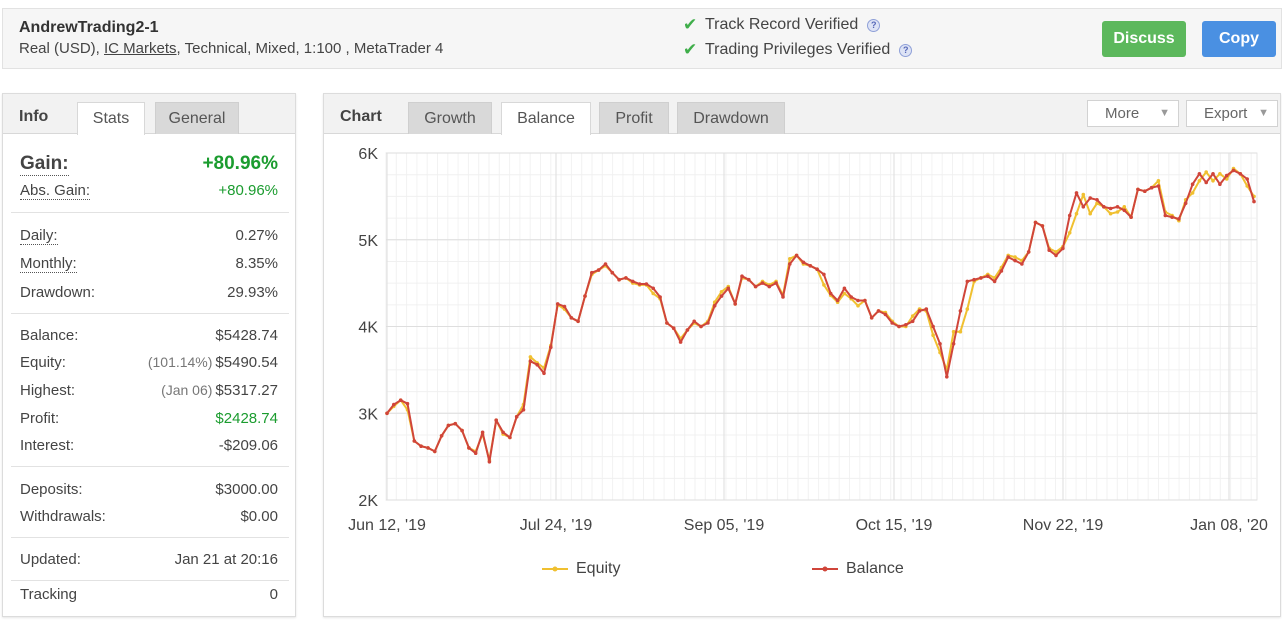 Image resolution: width=1282 pixels, height=626 pixels. Describe the element at coordinates (149, 164) in the screenshot. I see `gain-row: Gain: +80.96%` at that location.